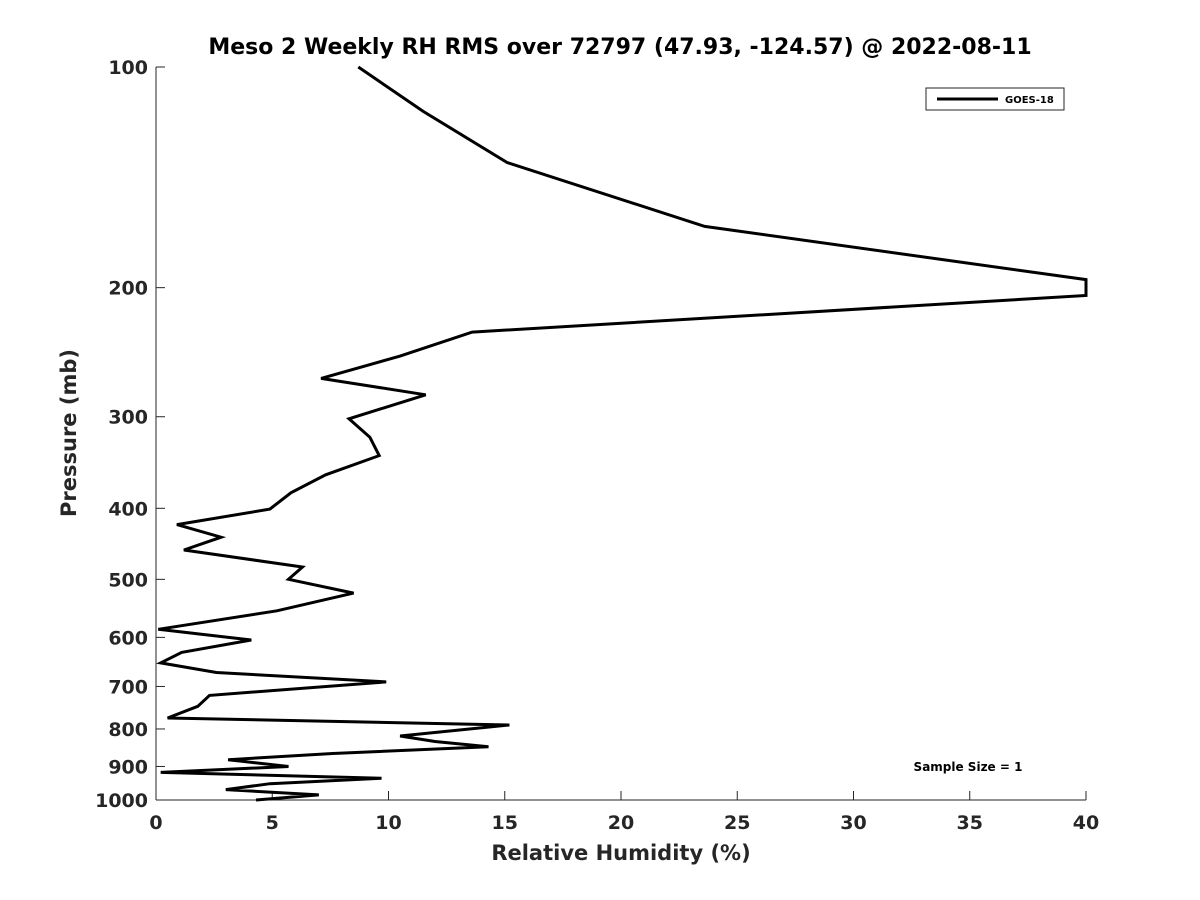 This screenshot has width=1200, height=900. I want to click on x-tick-label: 30, so click(853, 823).